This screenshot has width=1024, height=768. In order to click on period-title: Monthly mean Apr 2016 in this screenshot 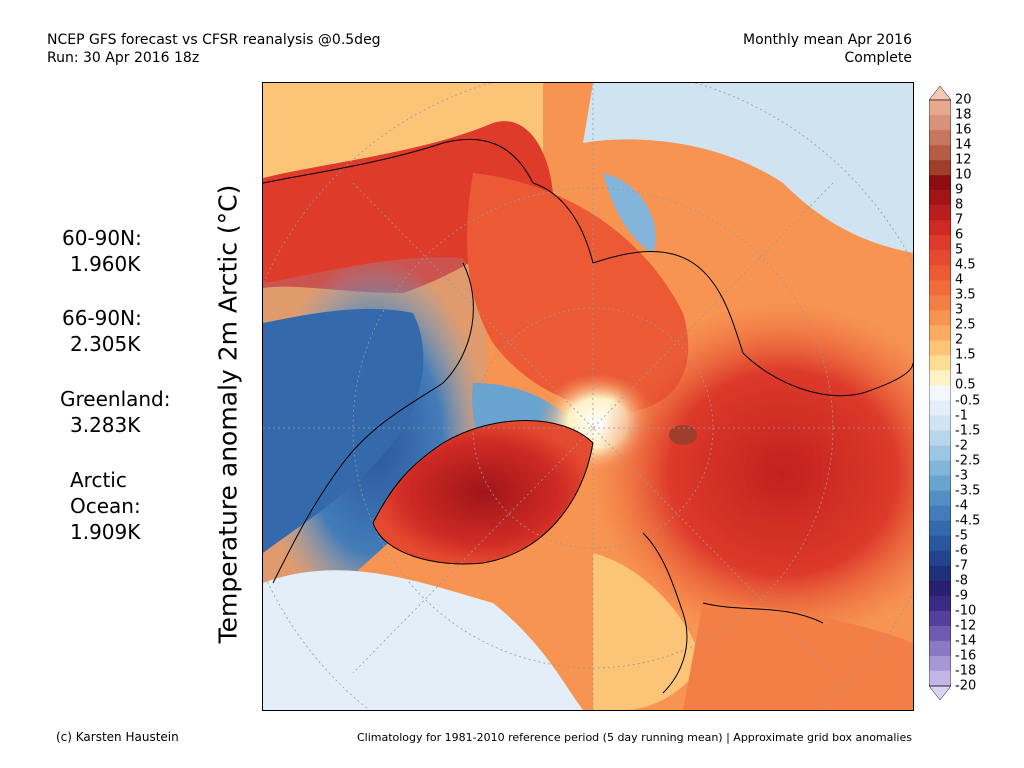, I will do `click(827, 40)`.